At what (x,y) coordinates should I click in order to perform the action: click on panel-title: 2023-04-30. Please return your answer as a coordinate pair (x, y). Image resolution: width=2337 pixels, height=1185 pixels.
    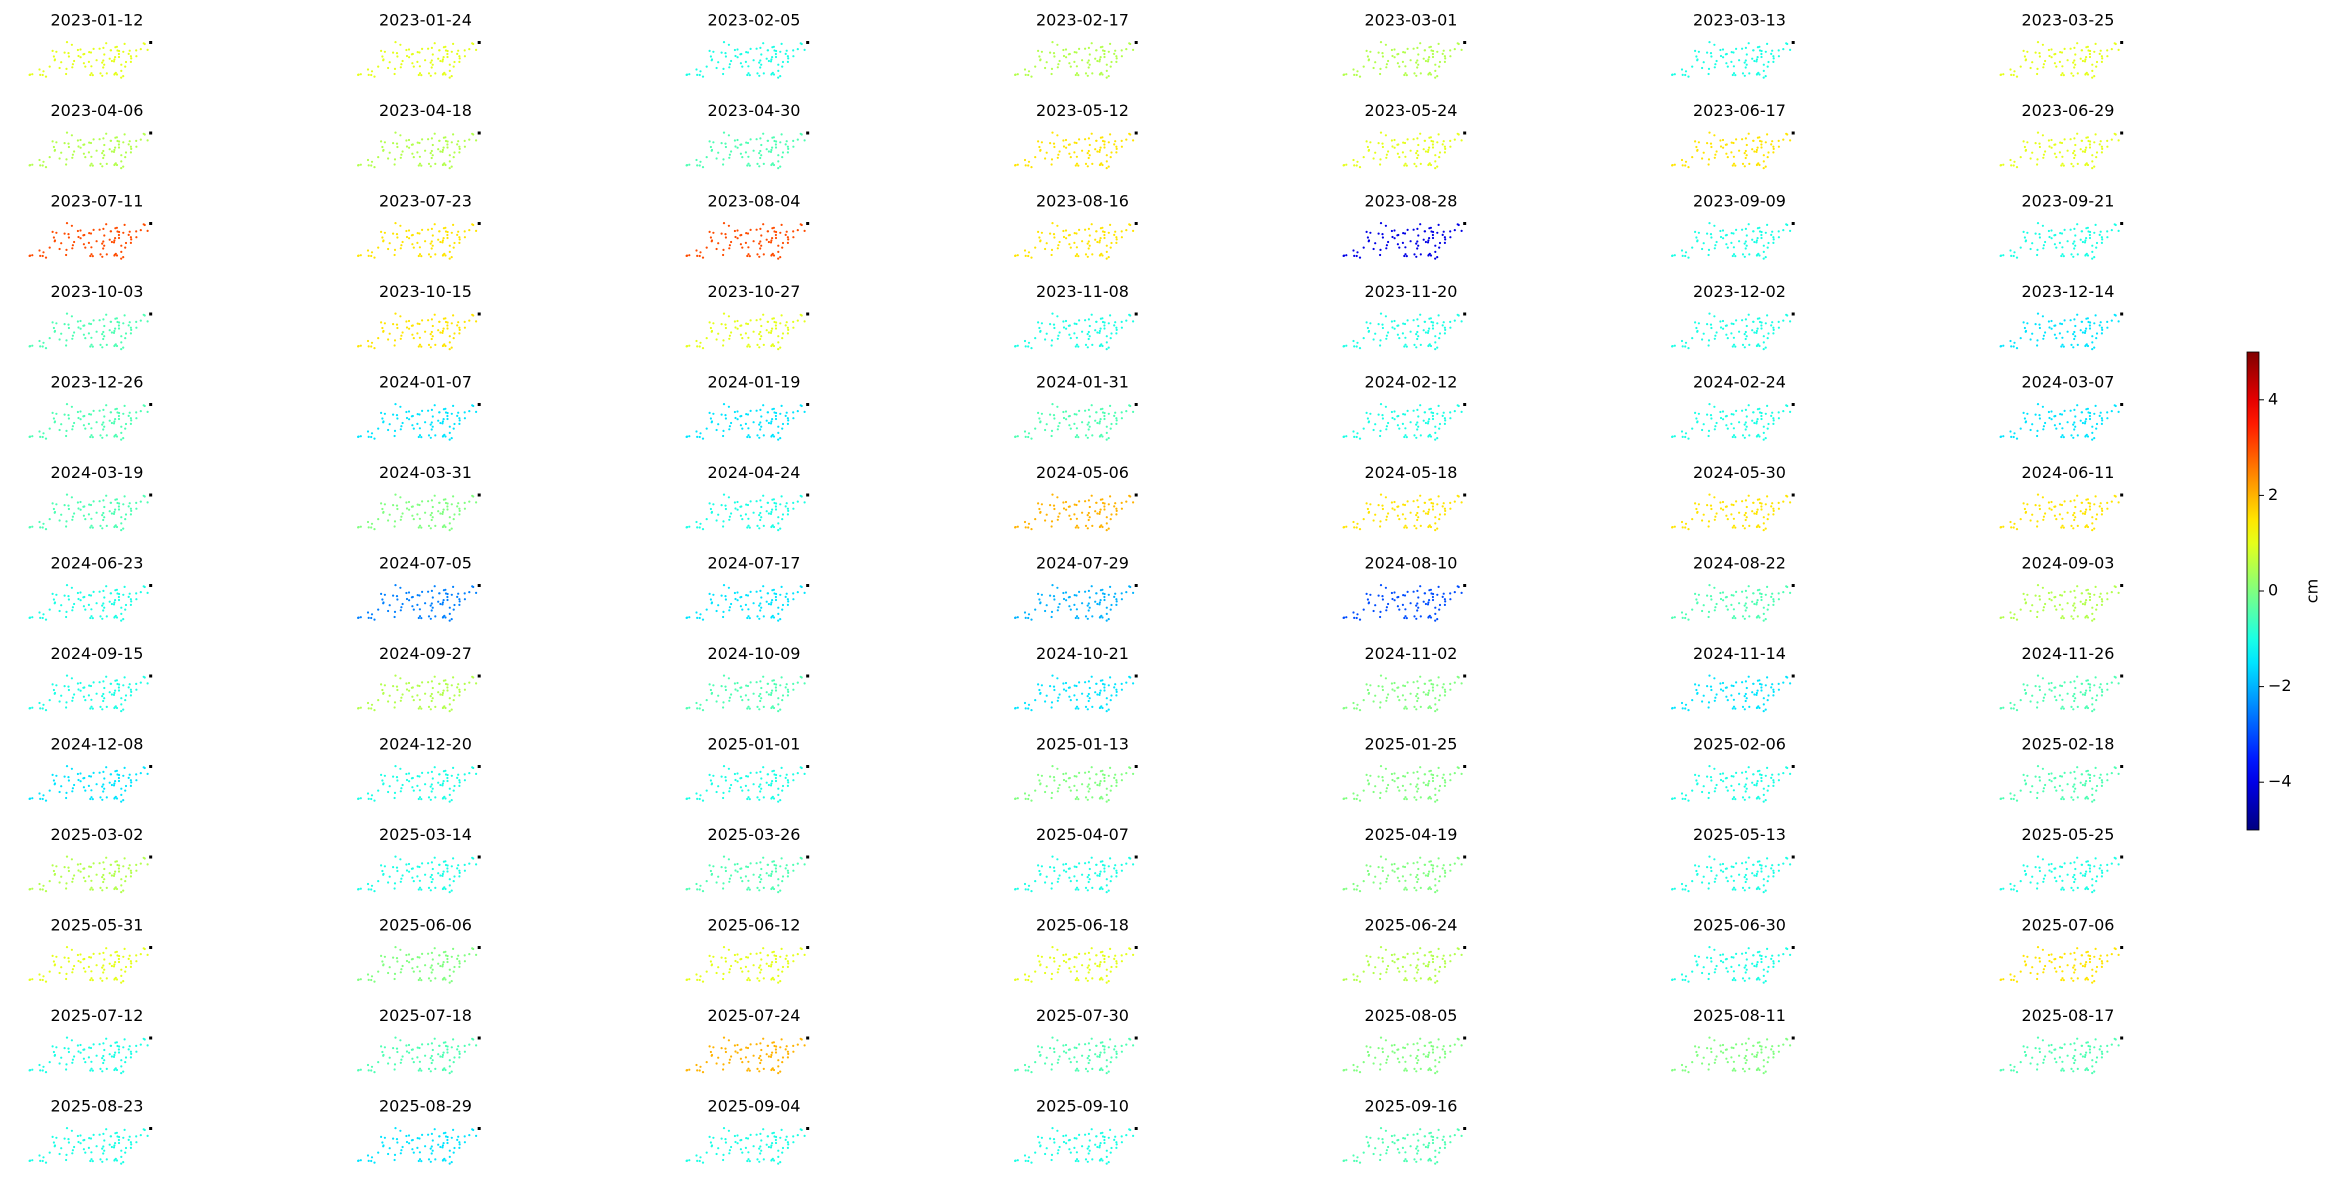
    Looking at the image, I should click on (754, 110).